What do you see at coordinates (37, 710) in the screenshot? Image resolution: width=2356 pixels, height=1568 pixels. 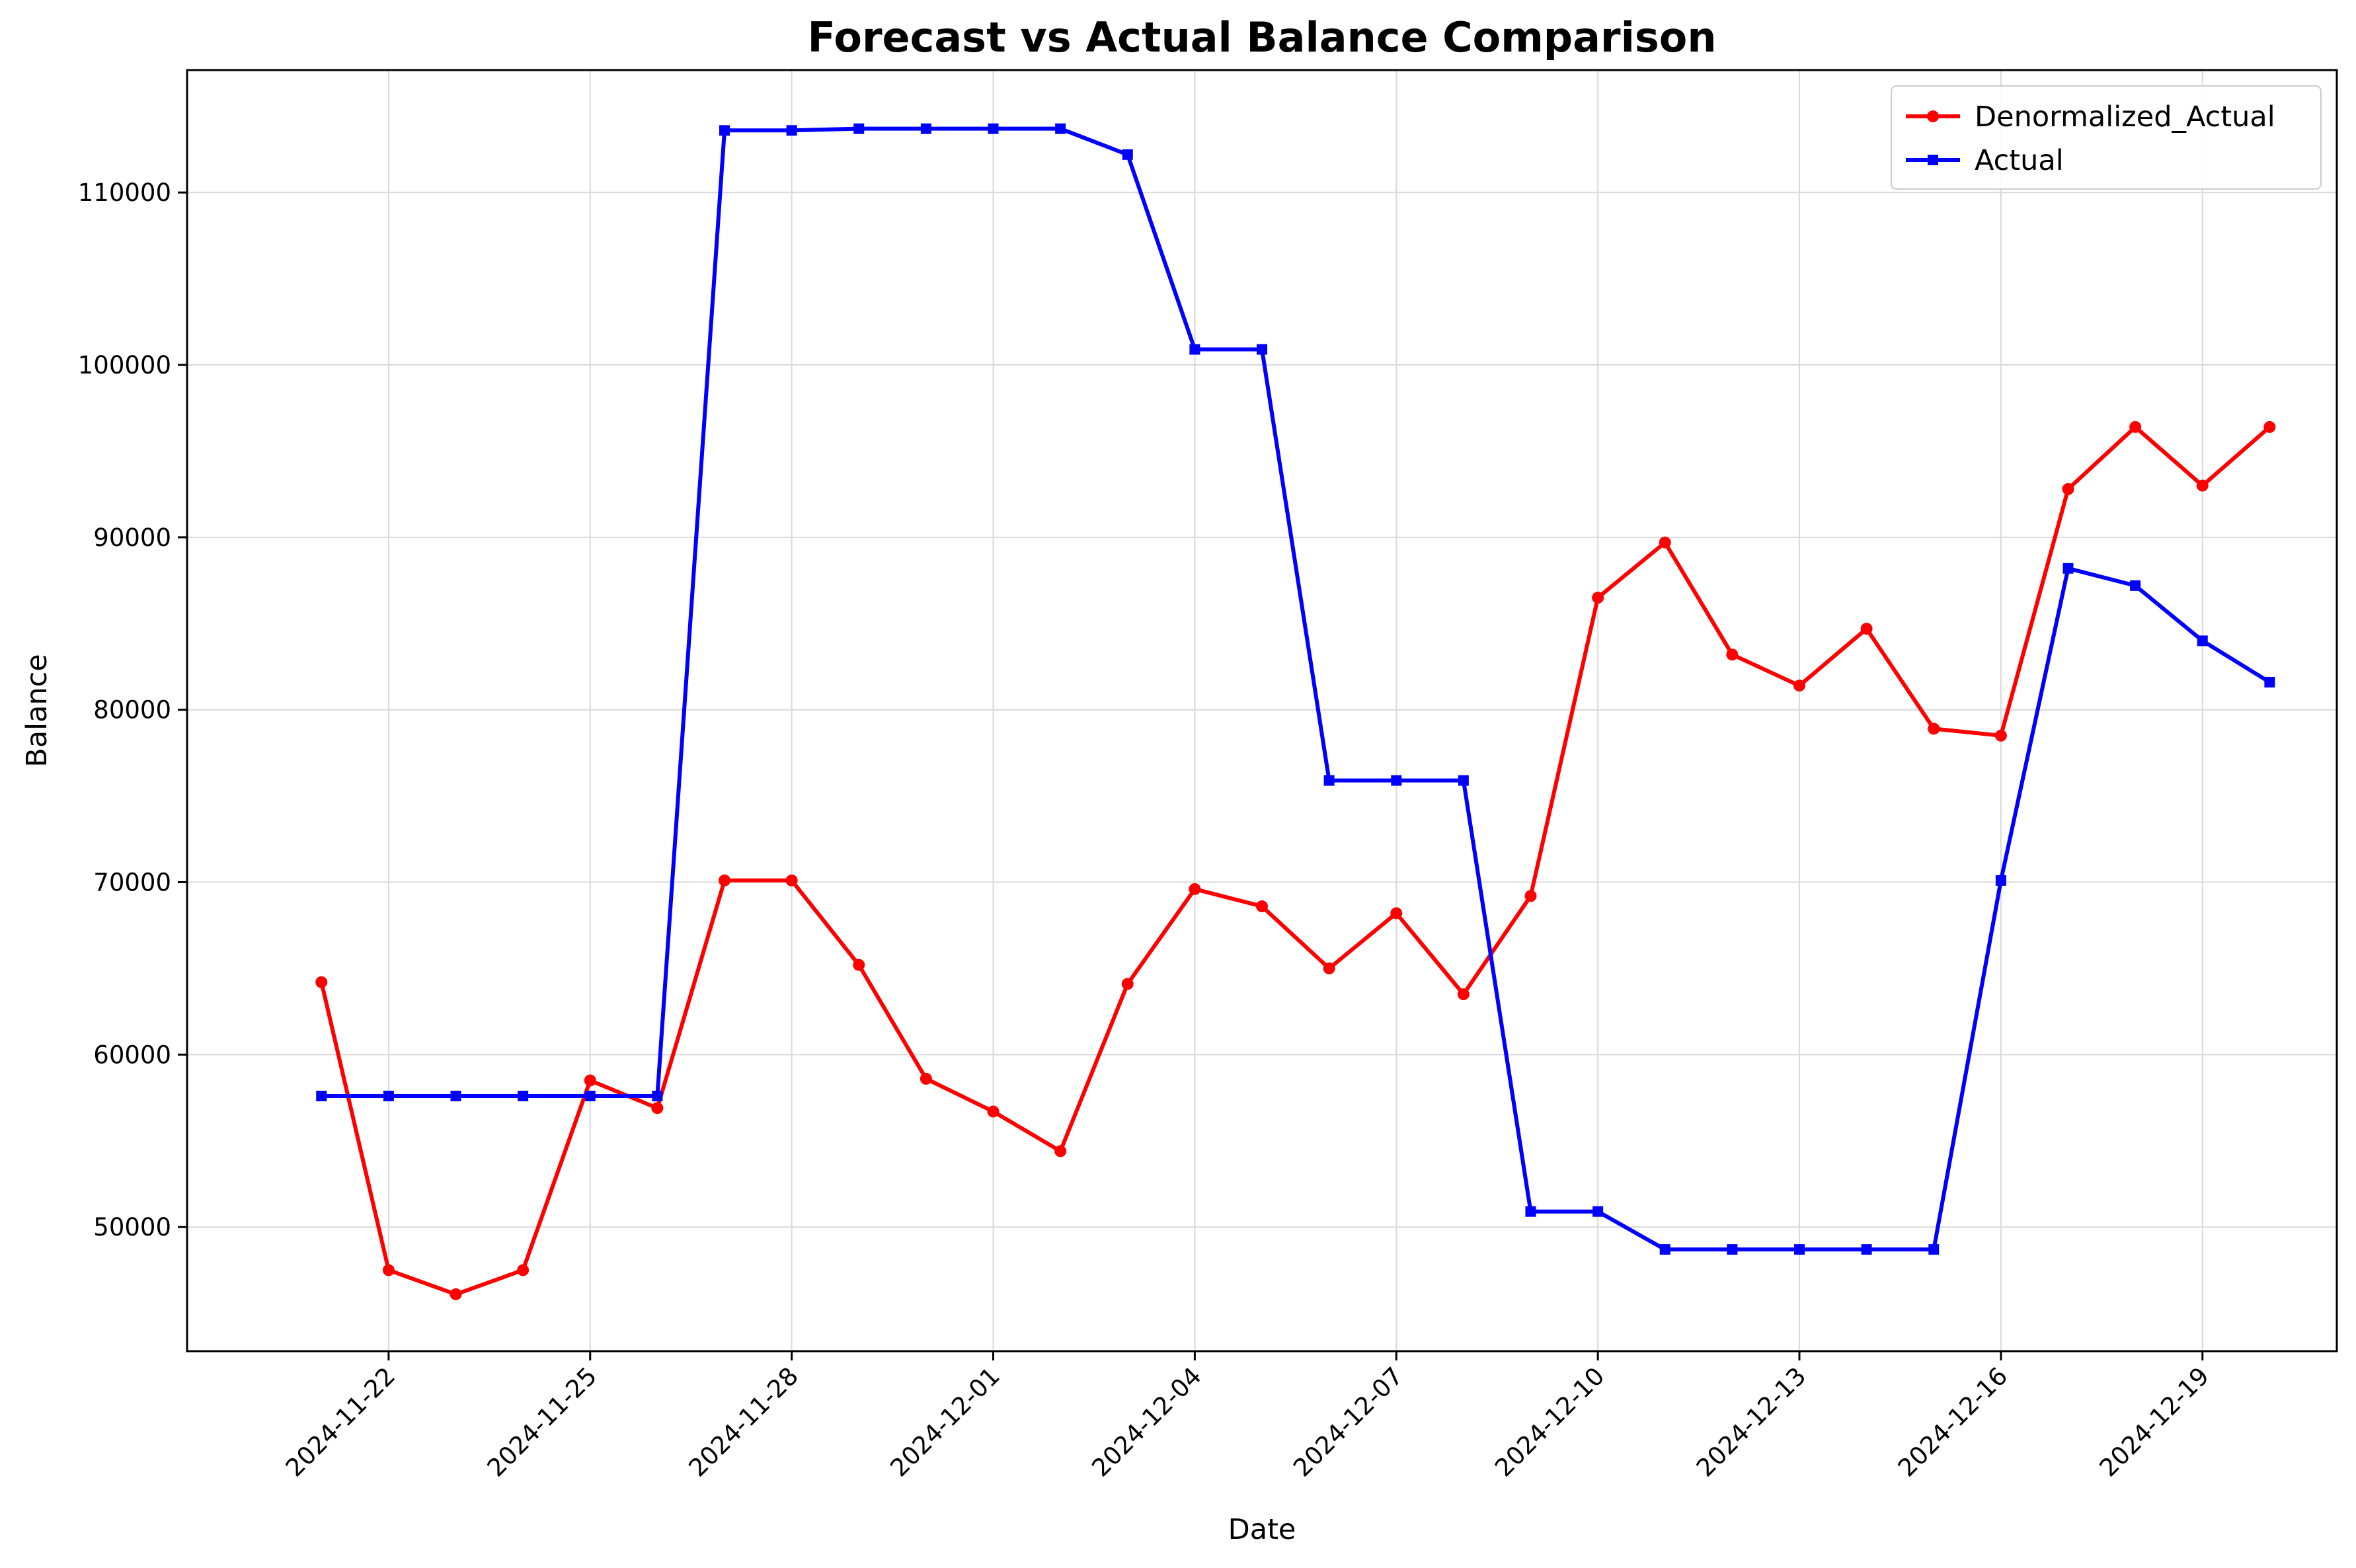 I see `y-axis-label: Balance` at bounding box center [37, 710].